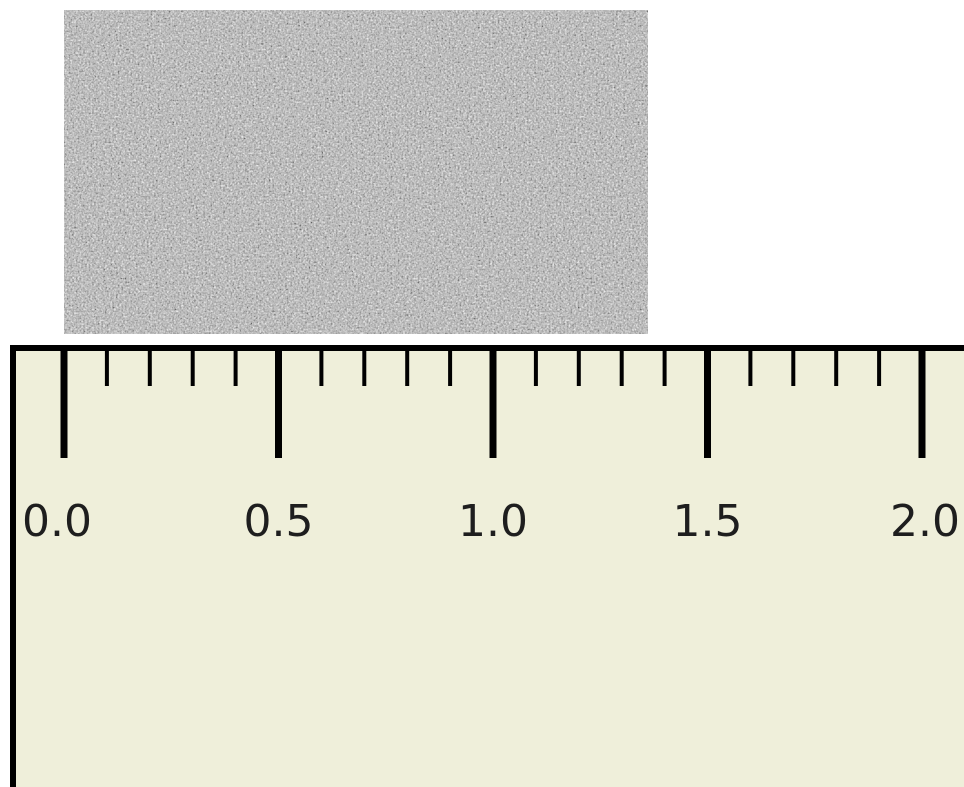 The width and height of the screenshot is (964, 787). Describe the element at coordinates (925, 521) in the screenshot. I see `tick-label: 2.0` at that location.